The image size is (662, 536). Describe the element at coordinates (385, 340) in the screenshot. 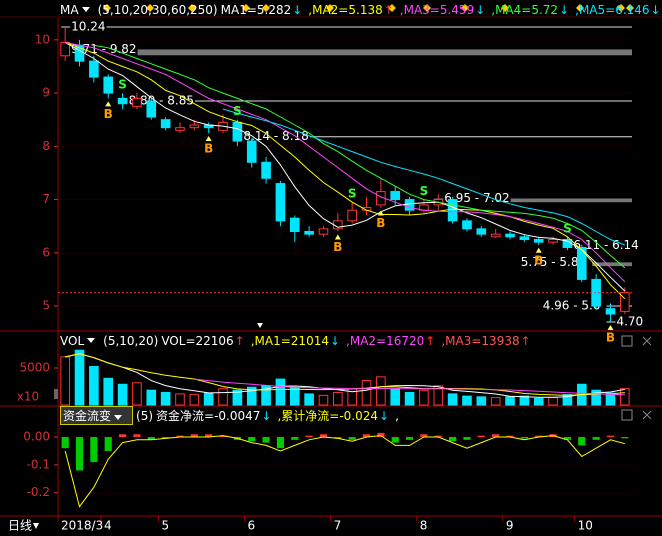

I see `legend-entry: ,MA2=16720` at that location.